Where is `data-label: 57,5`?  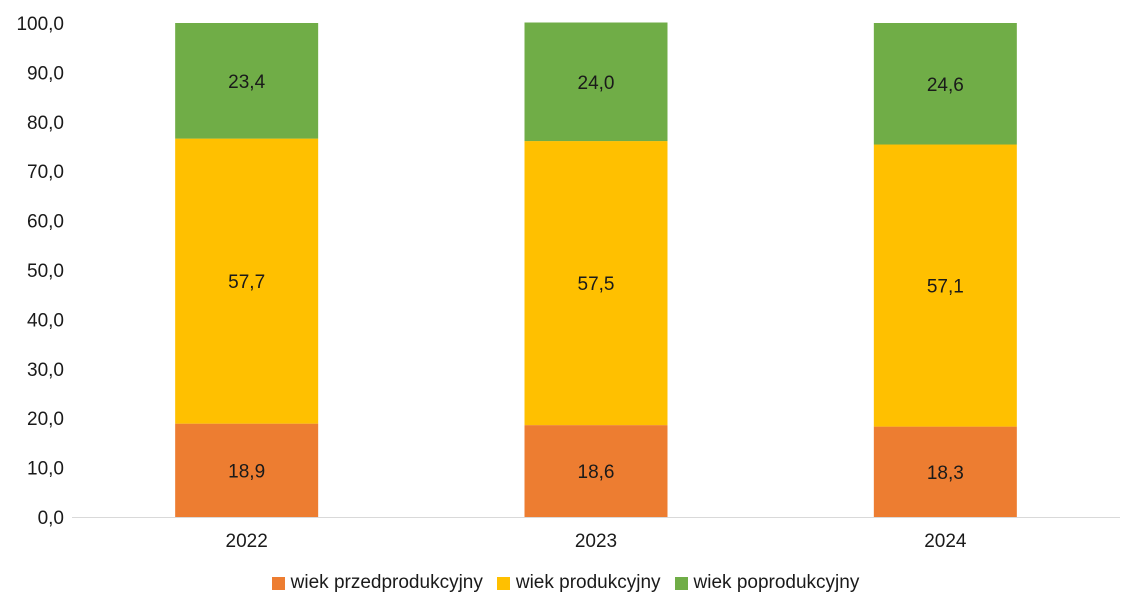 data-label: 57,5 is located at coordinates (596, 284).